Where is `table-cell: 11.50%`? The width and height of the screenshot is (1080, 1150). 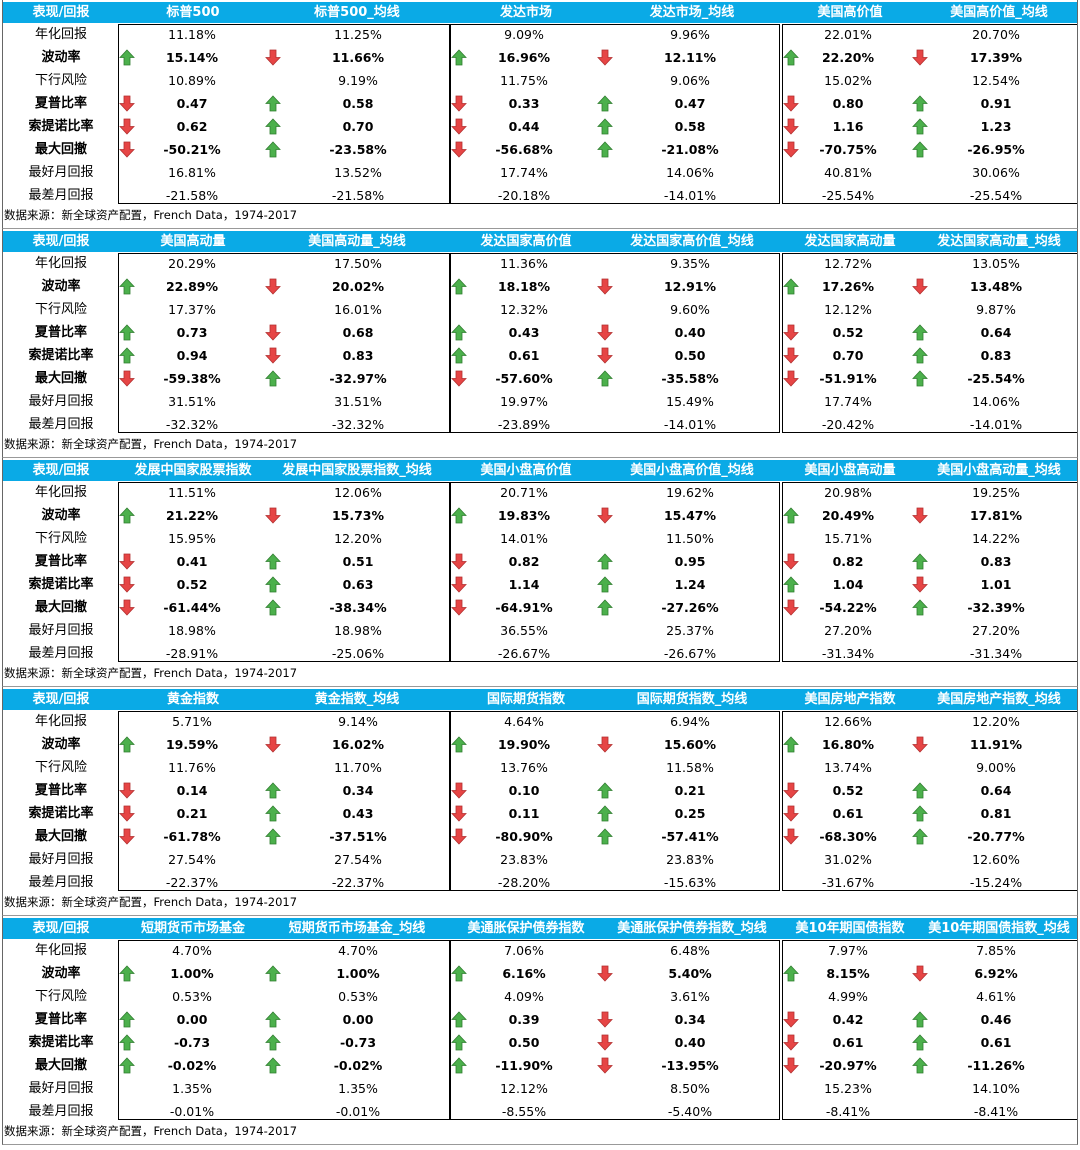
table-cell: 11.50% is located at coordinates (690, 538).